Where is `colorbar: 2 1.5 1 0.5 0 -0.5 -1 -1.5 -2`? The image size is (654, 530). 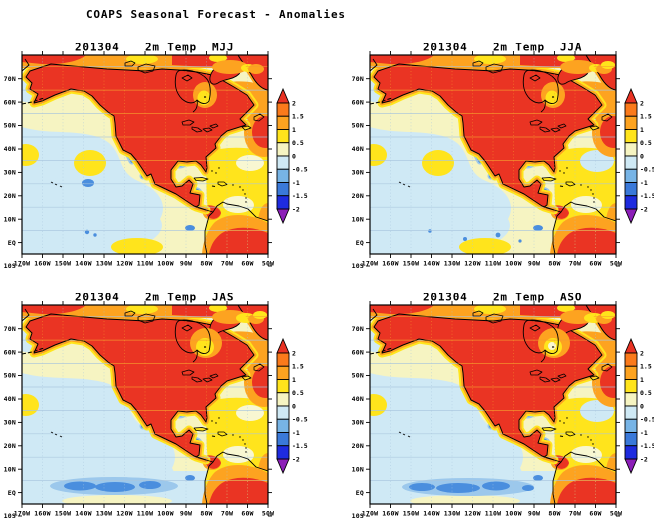 colorbar: 2 1.5 1 0.5 0 -0.5 -1 -1.5 -2 is located at coordinates (292, 156).